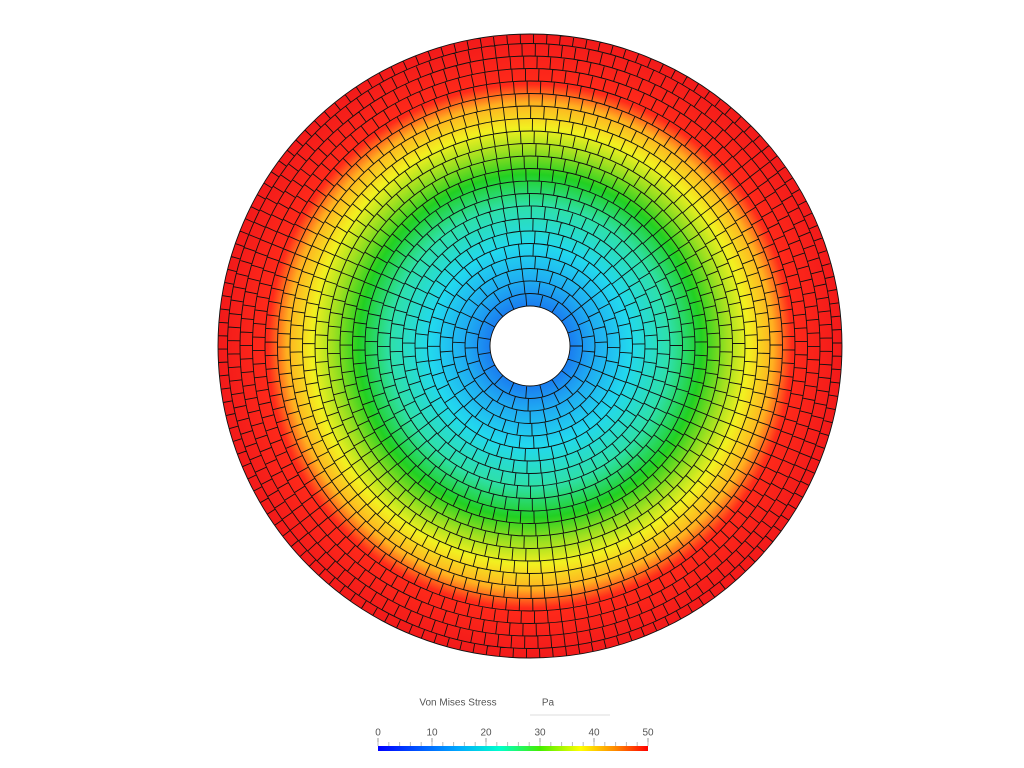 This screenshot has height=768, width=1024. Describe the element at coordinates (540, 733) in the screenshot. I see `legend-tick-label: 30` at that location.